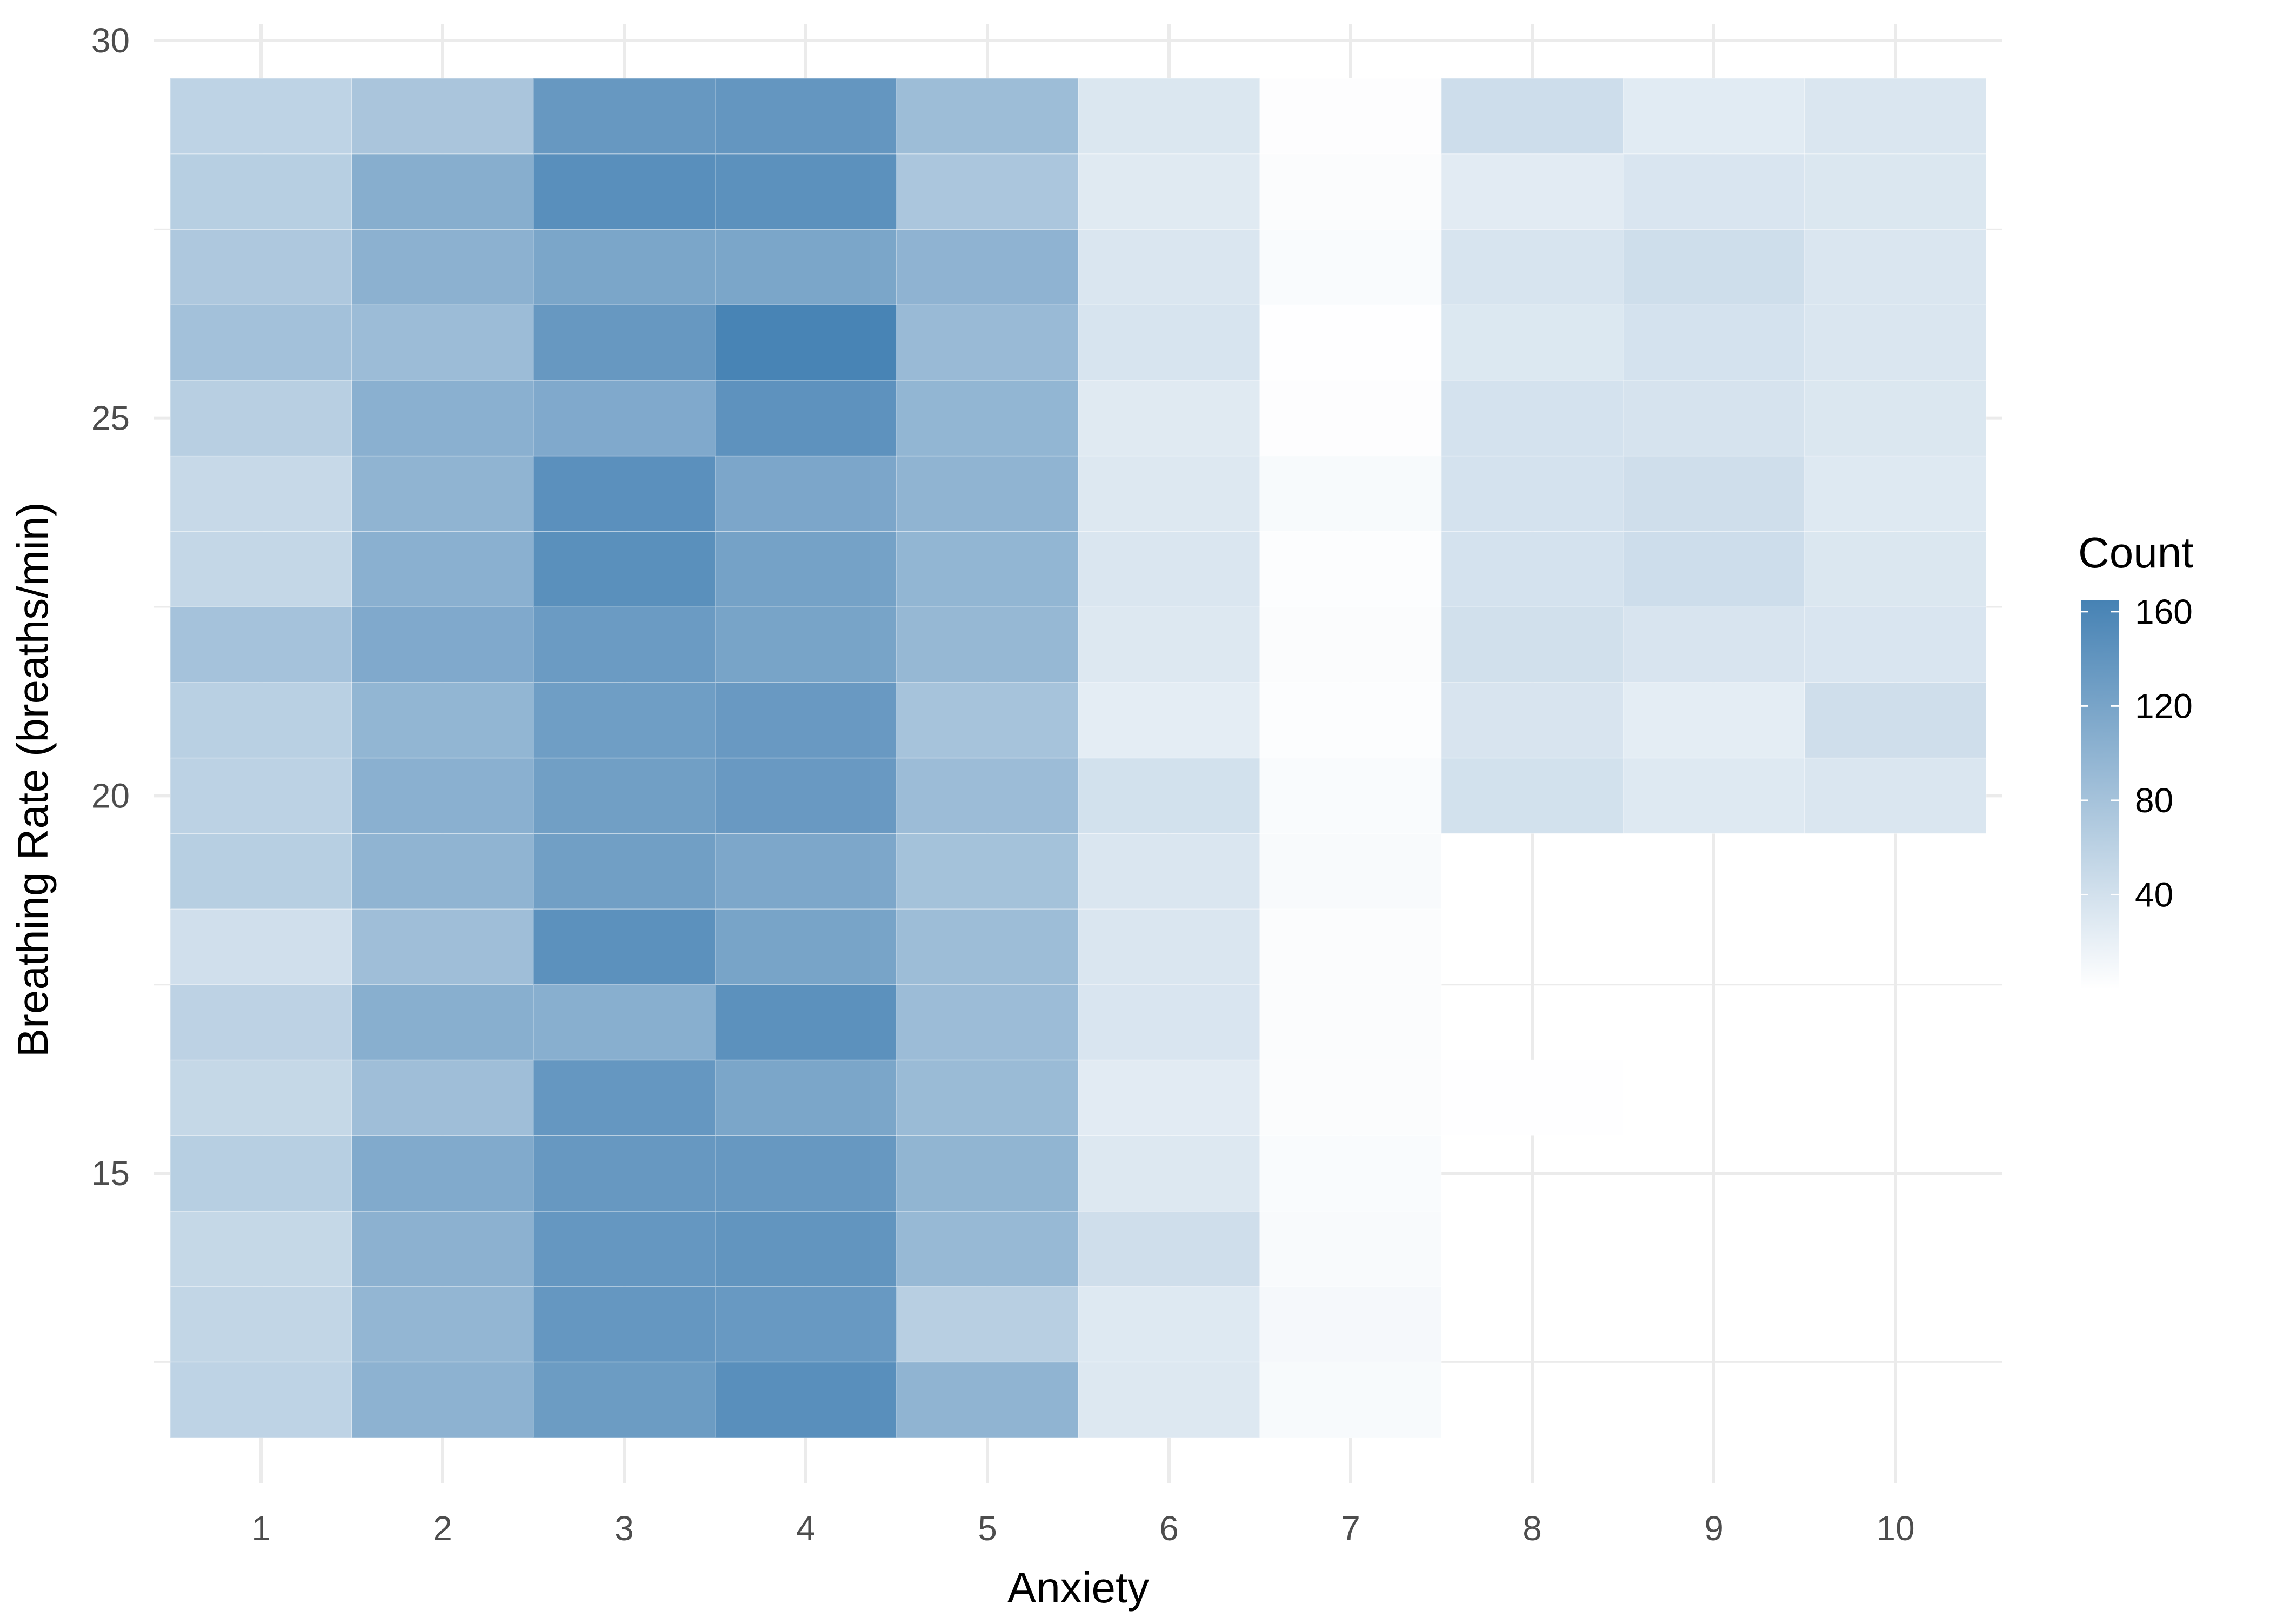 This screenshot has width=2270, height=1624. I want to click on legend-tick-label: 80, so click(2154, 800).